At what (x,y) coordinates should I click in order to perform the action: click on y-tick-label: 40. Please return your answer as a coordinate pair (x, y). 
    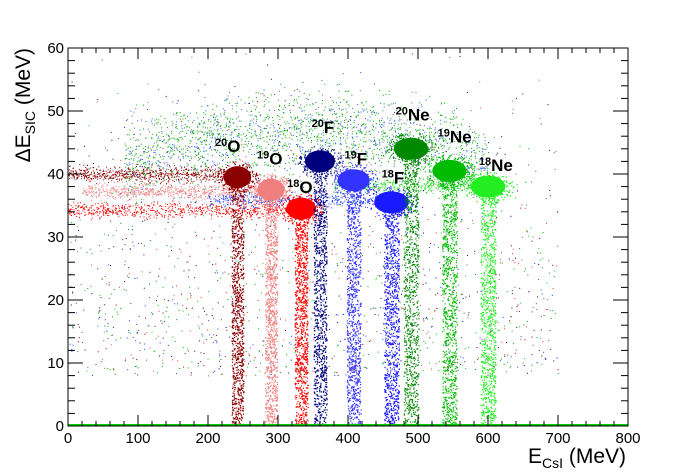
    Looking at the image, I should click on (55, 174).